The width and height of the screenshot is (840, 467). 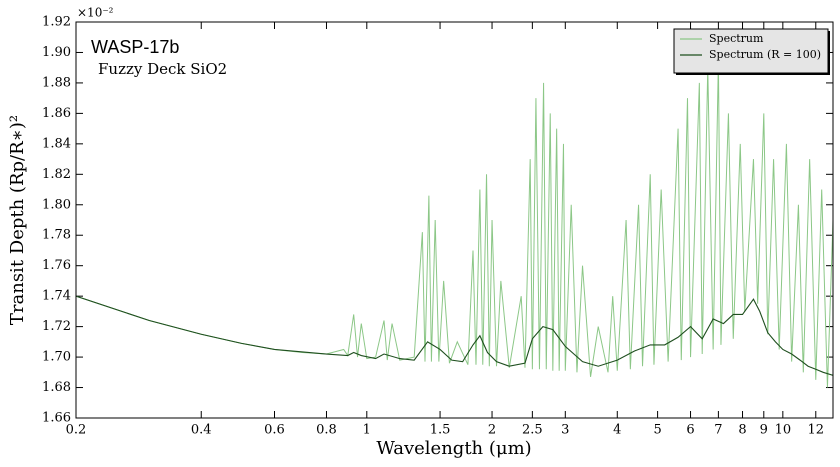 What do you see at coordinates (135, 47) in the screenshot?
I see `chart-title: WASP-17b` at bounding box center [135, 47].